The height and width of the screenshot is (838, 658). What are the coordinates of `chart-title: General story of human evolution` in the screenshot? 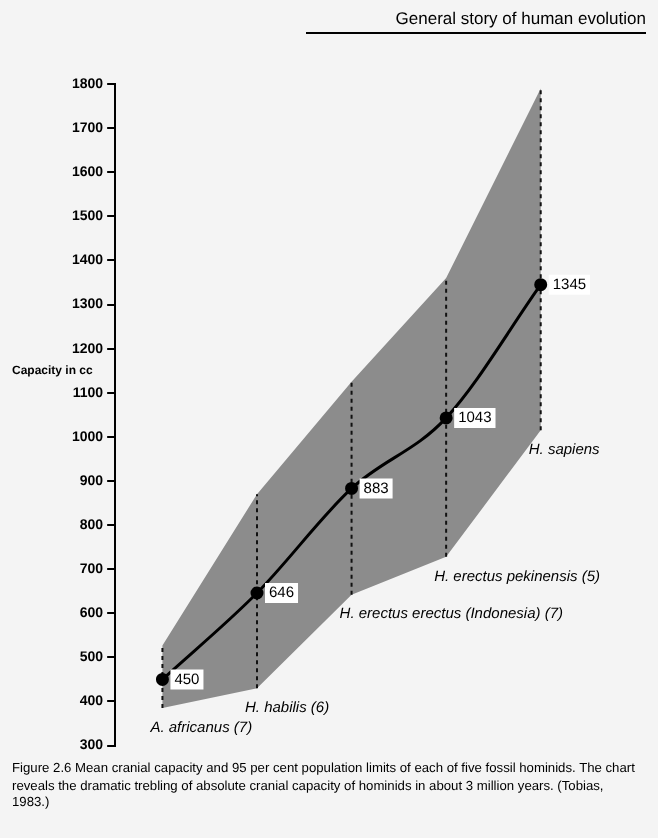 It's located at (476, 21).